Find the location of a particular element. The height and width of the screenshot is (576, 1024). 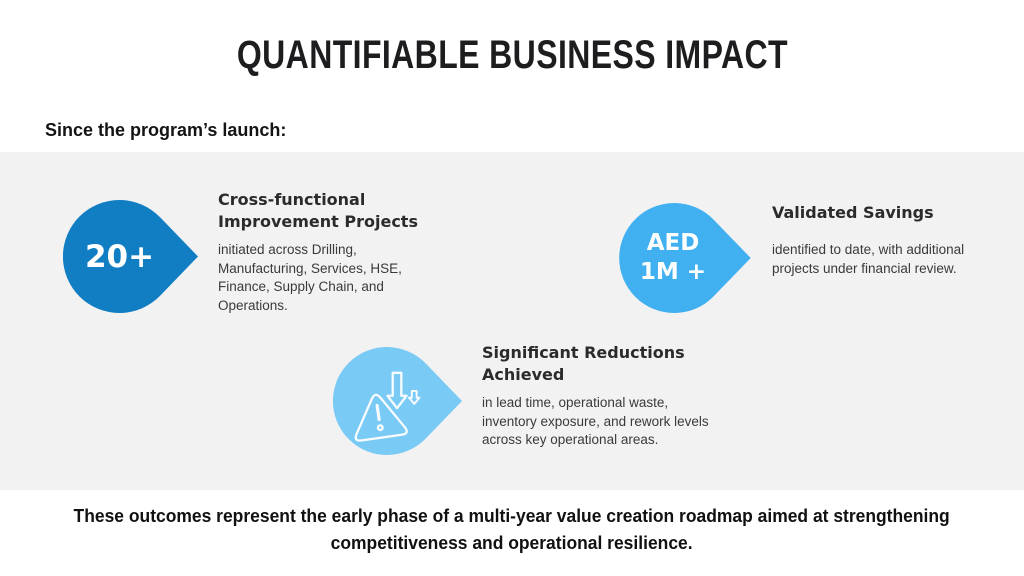

stat-badge-savings: AED 1M + is located at coordinates (685, 258).